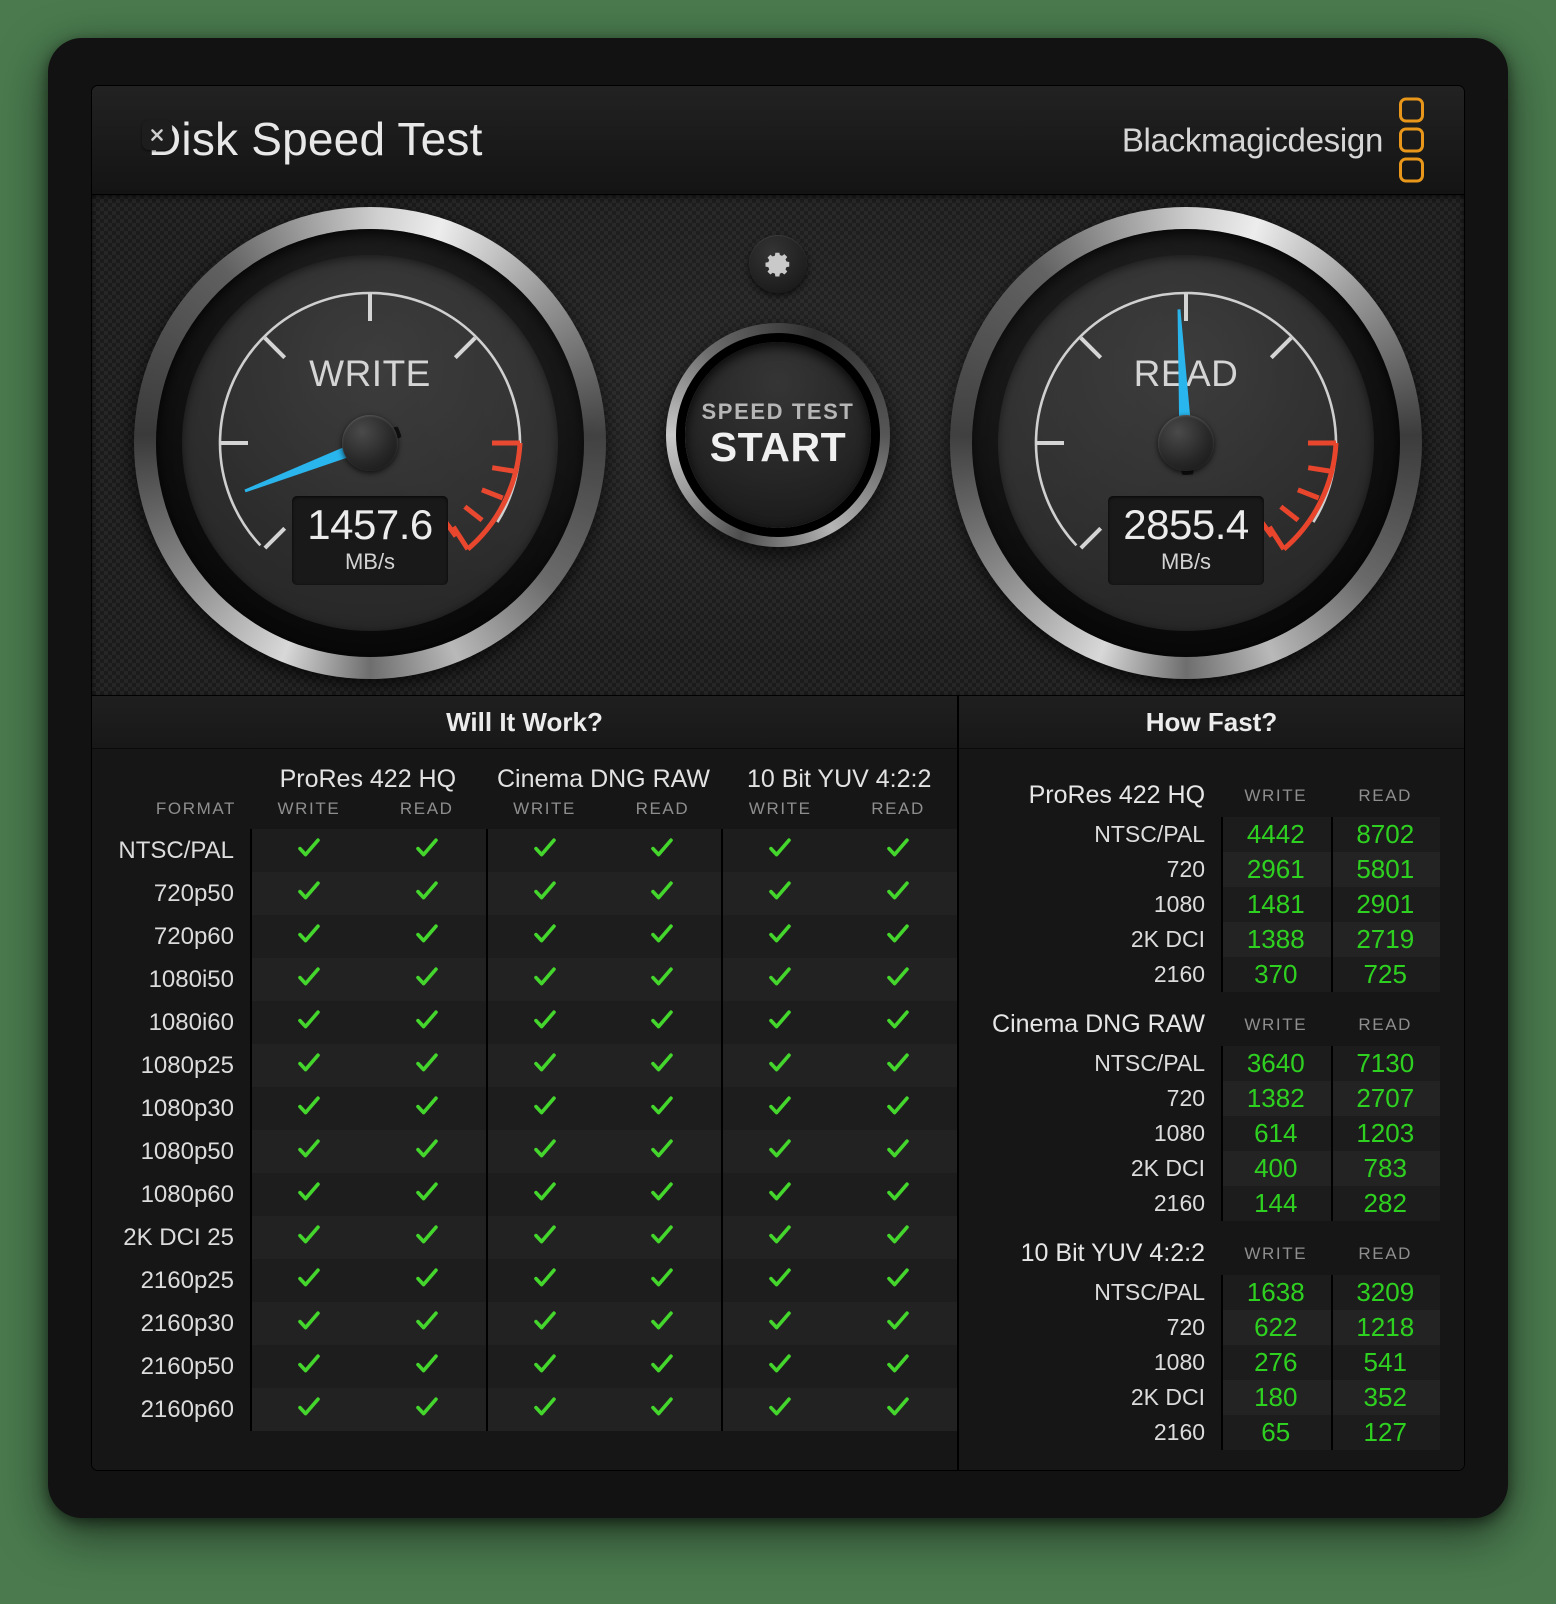 The image size is (1556, 1604). I want to click on how-fast-row-label: 2160, so click(1179, 1432).